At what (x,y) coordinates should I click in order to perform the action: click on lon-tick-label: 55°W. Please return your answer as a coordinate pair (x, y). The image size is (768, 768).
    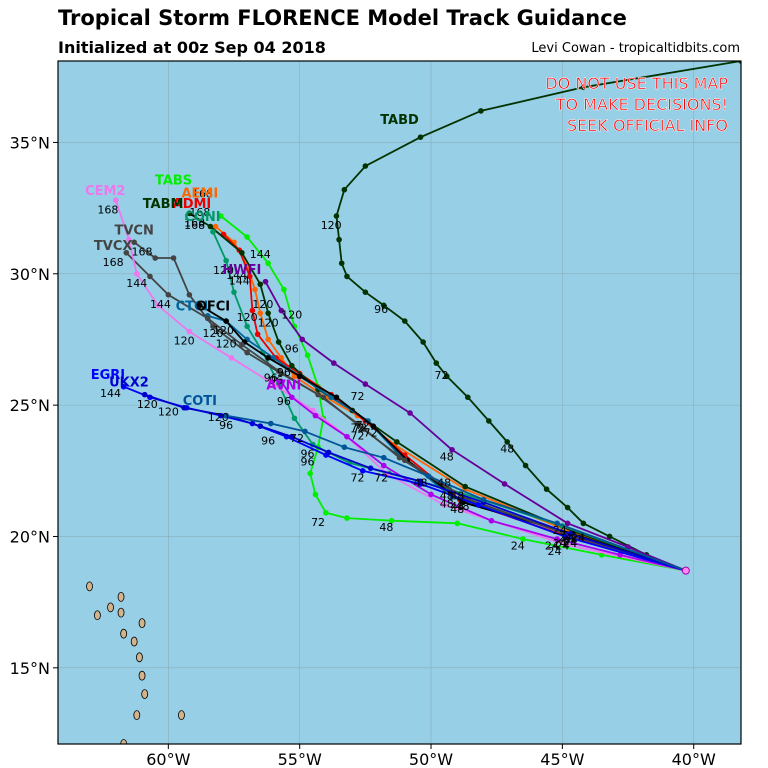
    Looking at the image, I should click on (300, 759).